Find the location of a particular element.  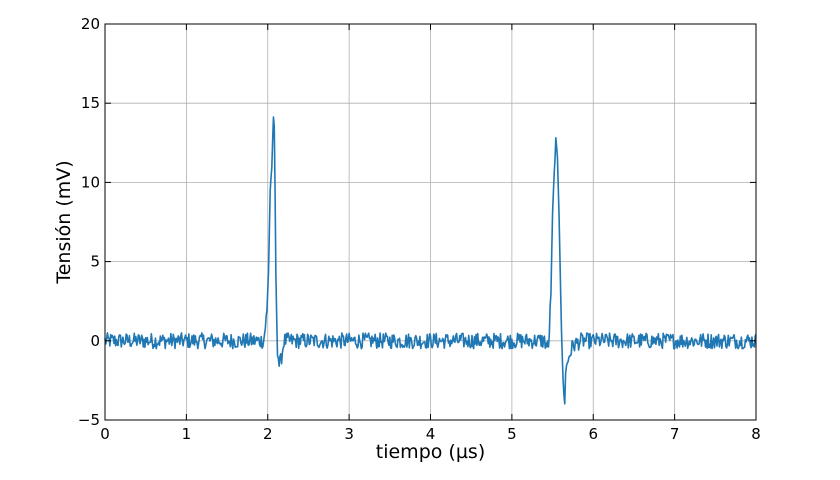

x-axis-label: tiempo (µs) is located at coordinates (430, 452).